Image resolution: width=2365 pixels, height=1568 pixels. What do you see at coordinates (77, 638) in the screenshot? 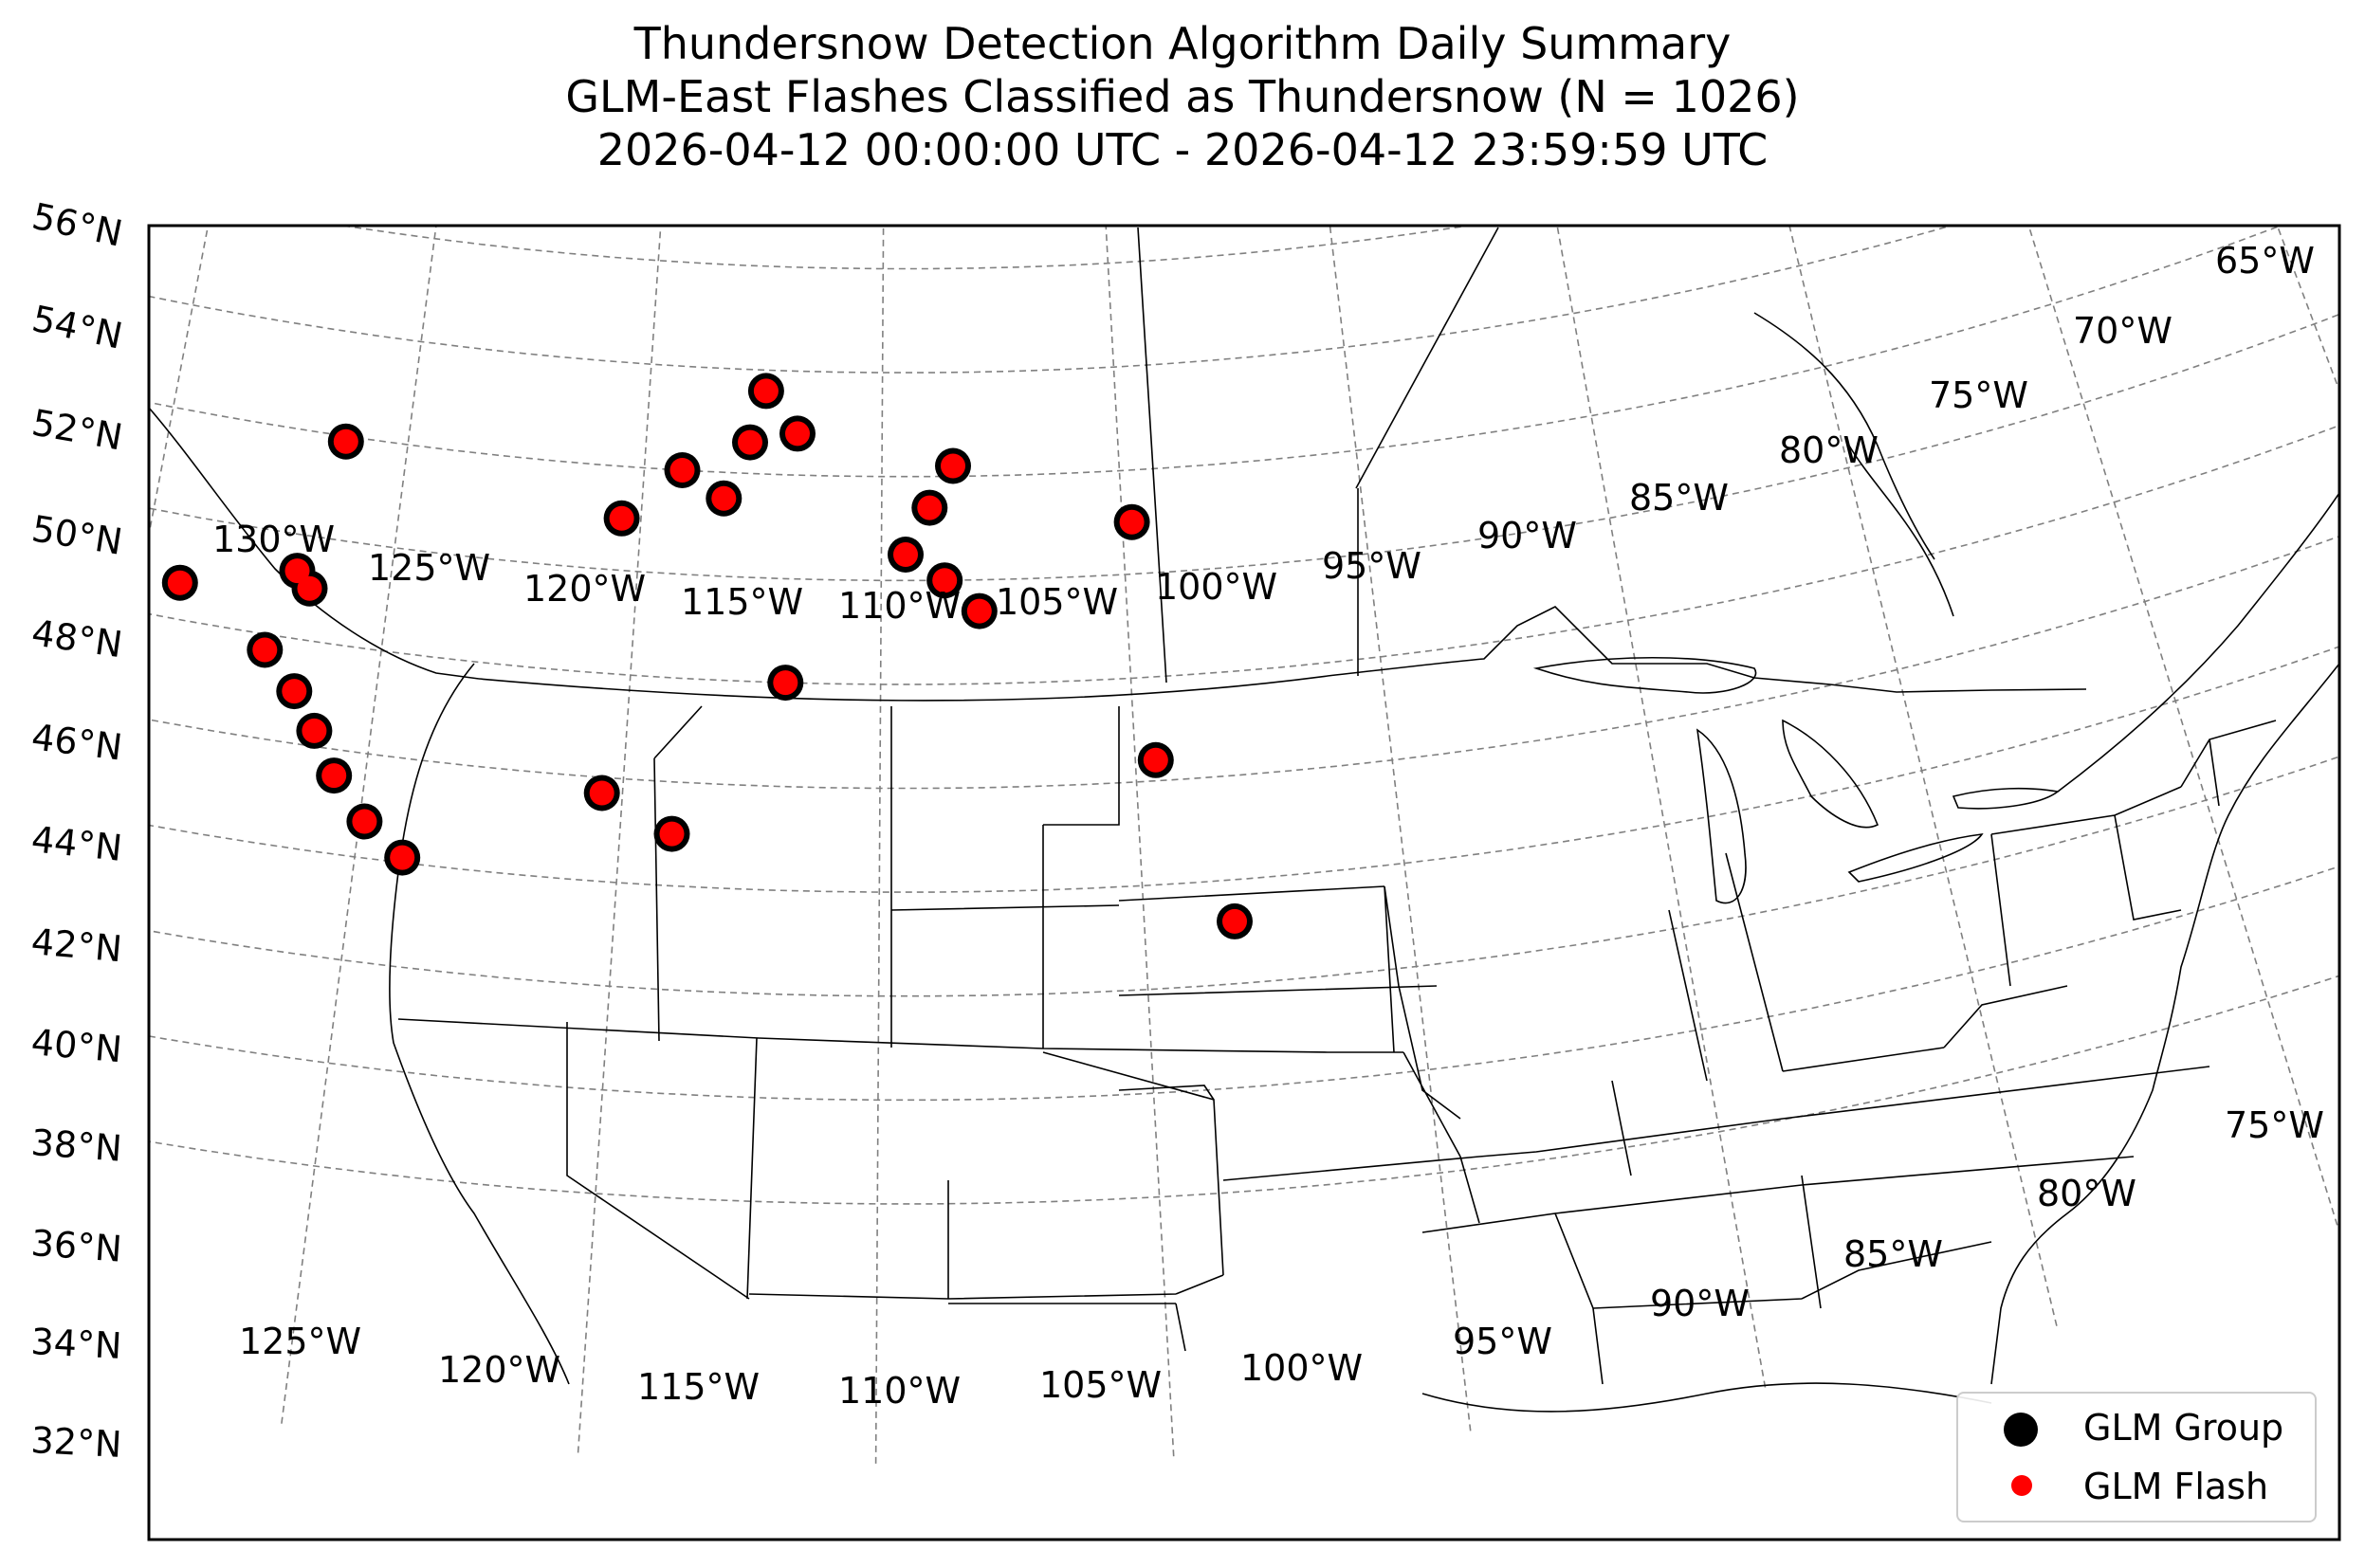
I see `lat-label-48: 48°N` at bounding box center [77, 638].